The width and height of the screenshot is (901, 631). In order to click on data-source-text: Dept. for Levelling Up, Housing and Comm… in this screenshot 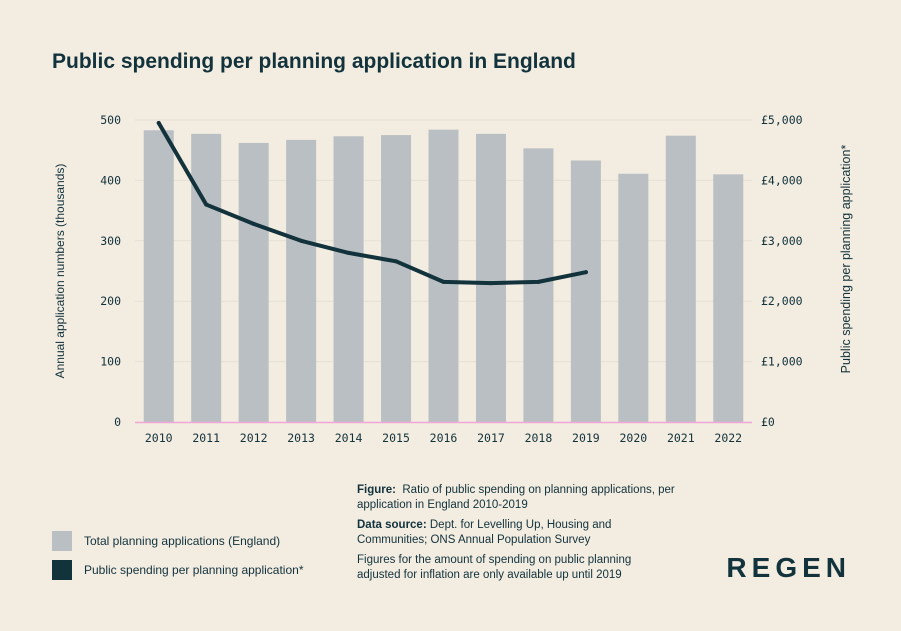, I will do `click(484, 532)`.